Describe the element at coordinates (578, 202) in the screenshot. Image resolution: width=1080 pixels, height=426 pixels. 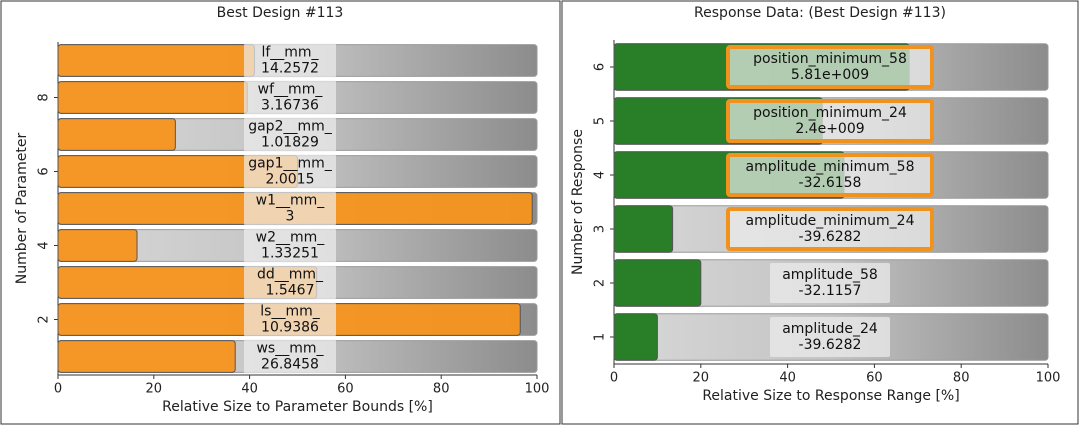
I see `y-axis-label: Number of Response` at that location.